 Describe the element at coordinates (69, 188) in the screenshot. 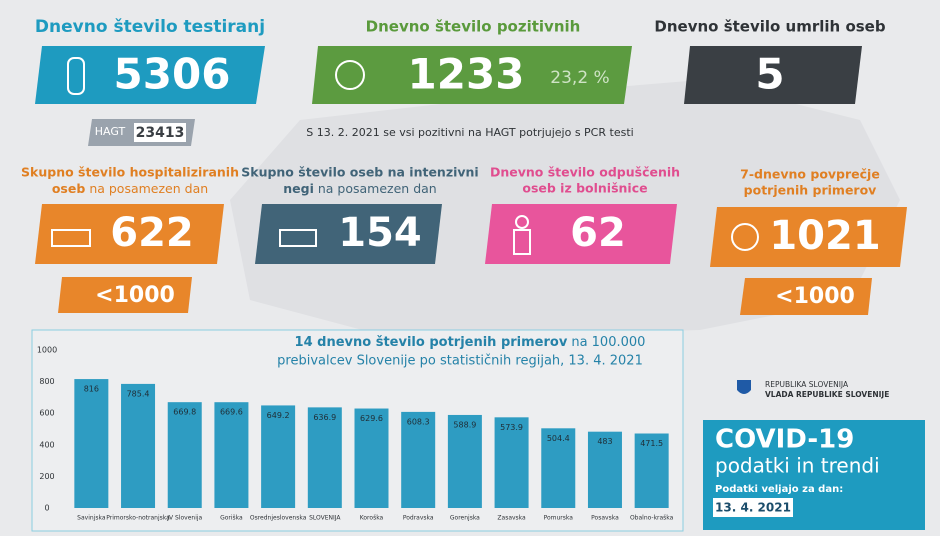

I see `title-part: oseb` at that location.